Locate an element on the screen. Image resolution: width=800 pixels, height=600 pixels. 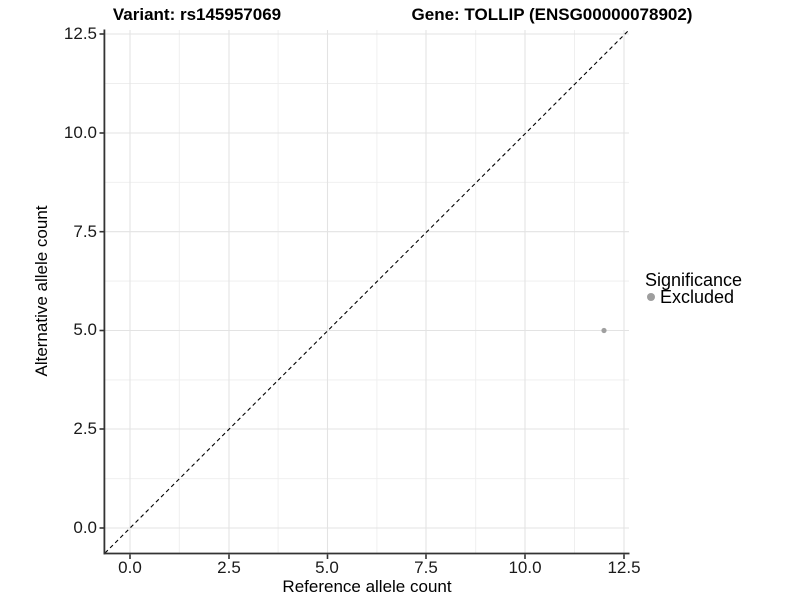
y-axis-title: Alternative allele count is located at coordinates (41, 291).